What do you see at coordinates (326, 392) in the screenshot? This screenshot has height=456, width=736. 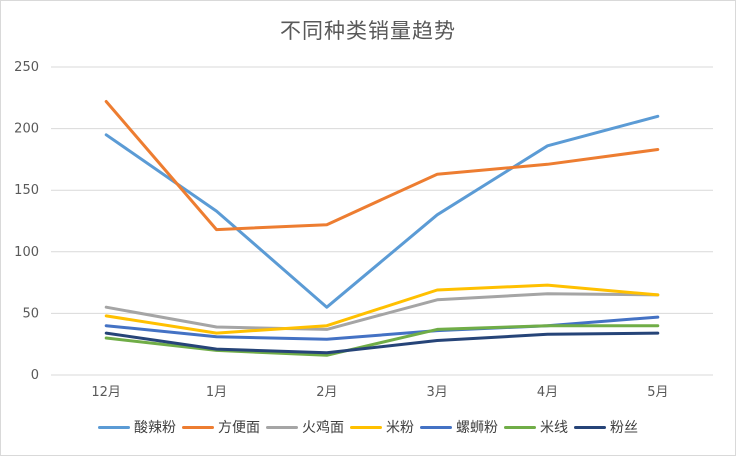 I see `x-tick-label: 2月` at bounding box center [326, 392].